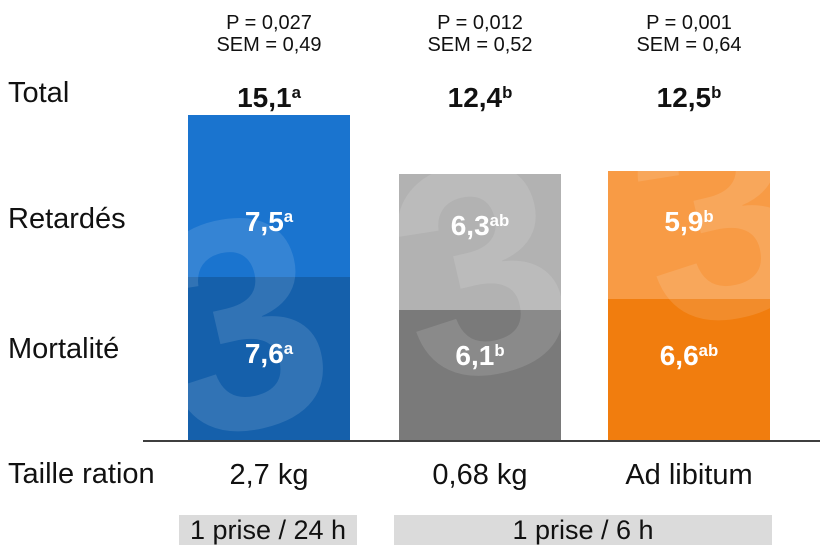 This screenshot has width=820, height=557. Describe the element at coordinates (81, 474) in the screenshot. I see `row-label-taille-ration: Taille ration` at that location.